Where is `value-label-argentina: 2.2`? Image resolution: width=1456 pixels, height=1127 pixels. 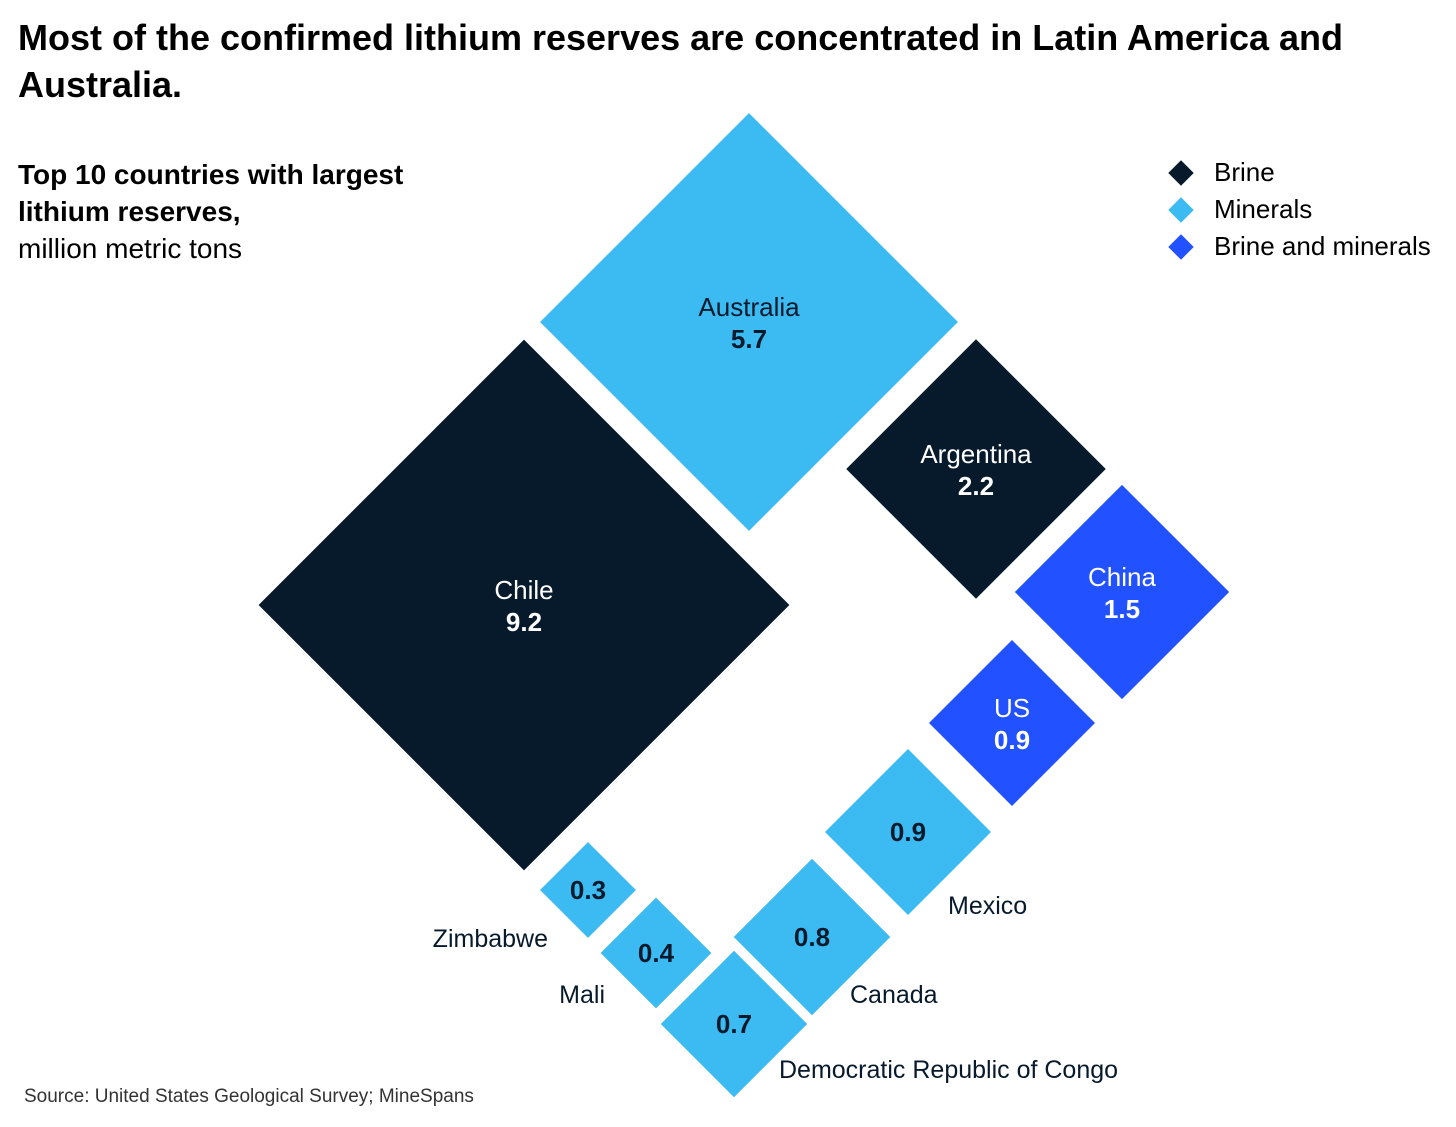 value-label-argentina: 2.2 is located at coordinates (976, 486).